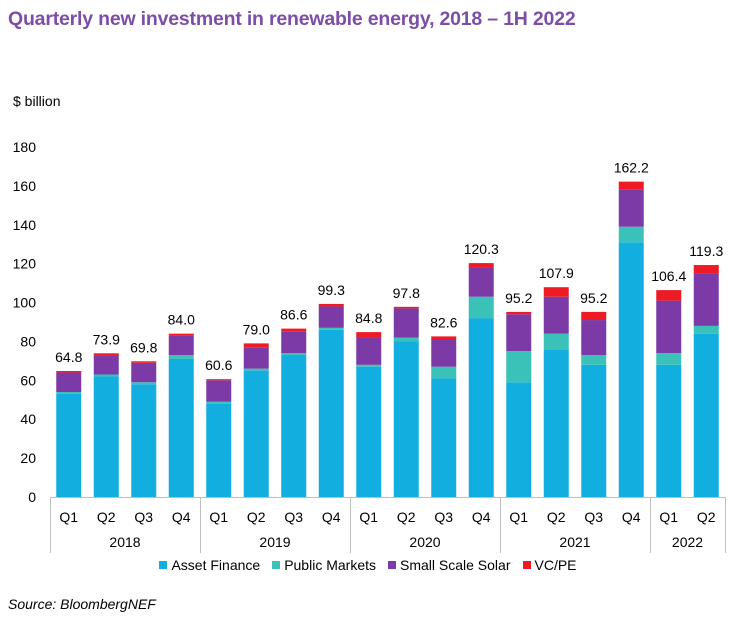  Describe the element at coordinates (25, 303) in the screenshot. I see `y-tick-label: 100` at that location.